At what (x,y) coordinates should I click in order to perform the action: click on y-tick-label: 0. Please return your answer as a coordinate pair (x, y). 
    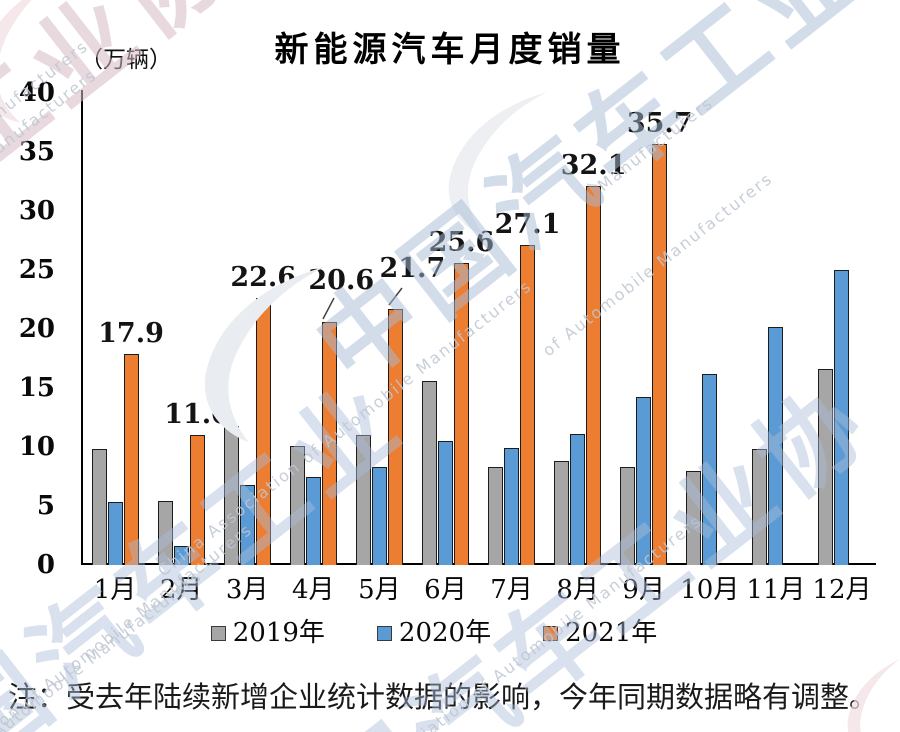
    Looking at the image, I should click on (45, 565).